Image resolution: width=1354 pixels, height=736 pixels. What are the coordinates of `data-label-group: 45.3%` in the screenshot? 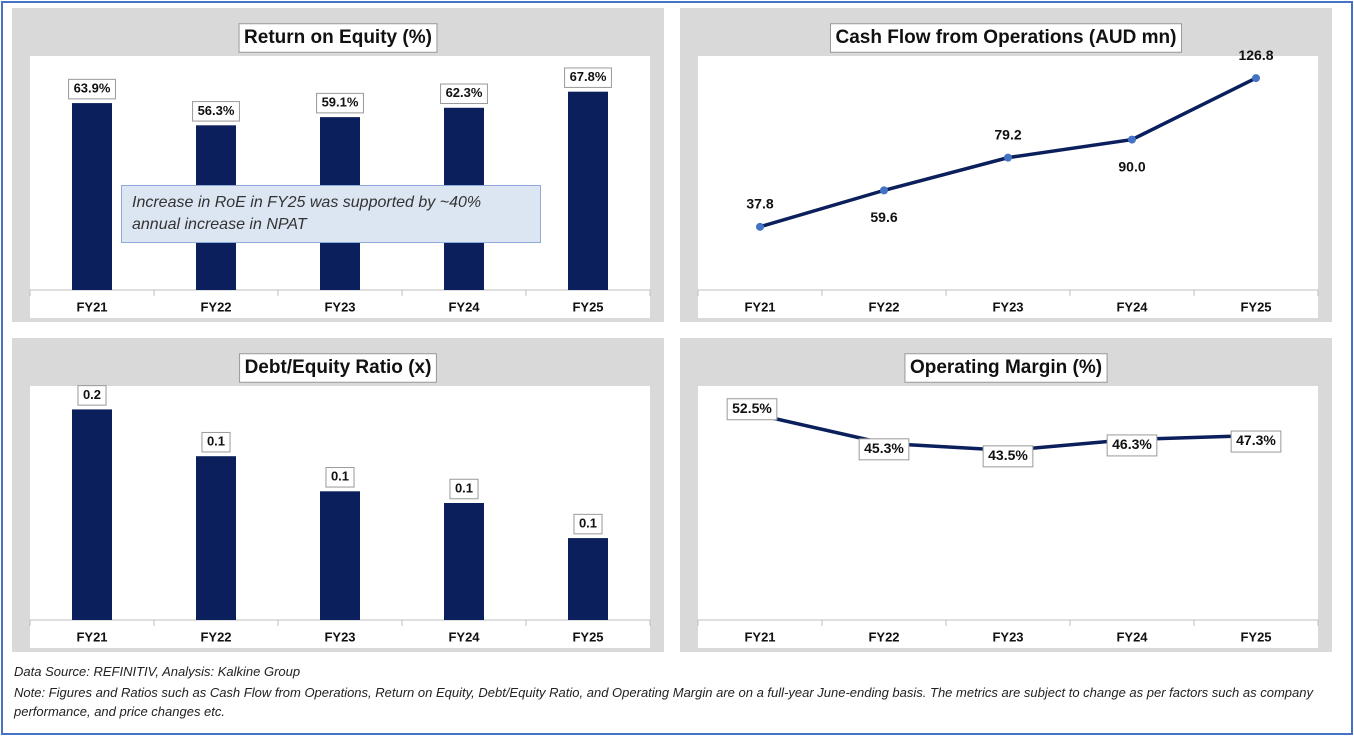 It's located at (884, 449).